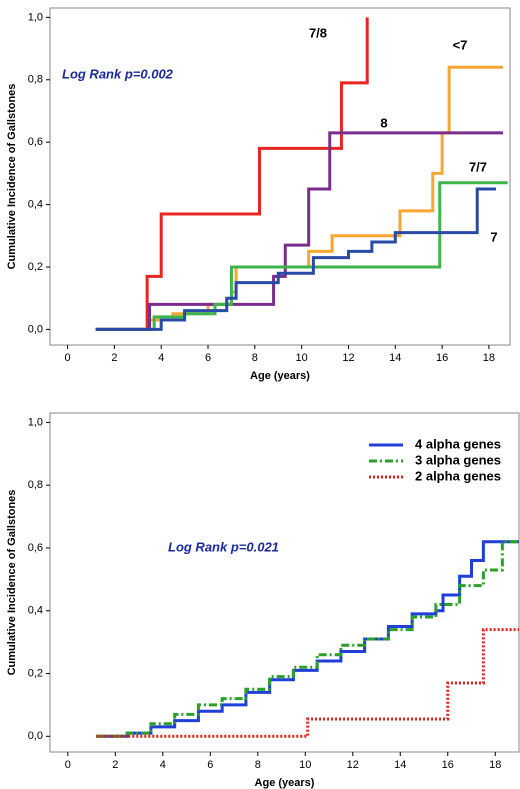 This screenshot has height=789, width=520. I want to click on annotation: Log Rank p=0.021, so click(223, 546).